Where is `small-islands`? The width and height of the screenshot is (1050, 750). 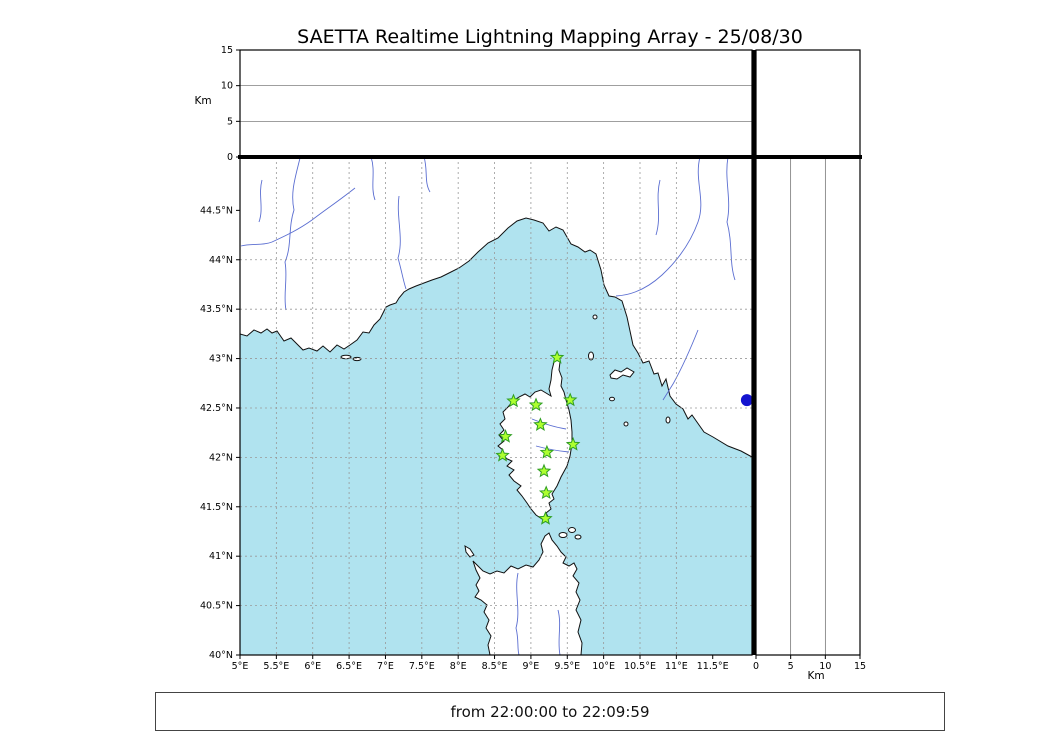 small-islands is located at coordinates (505, 436).